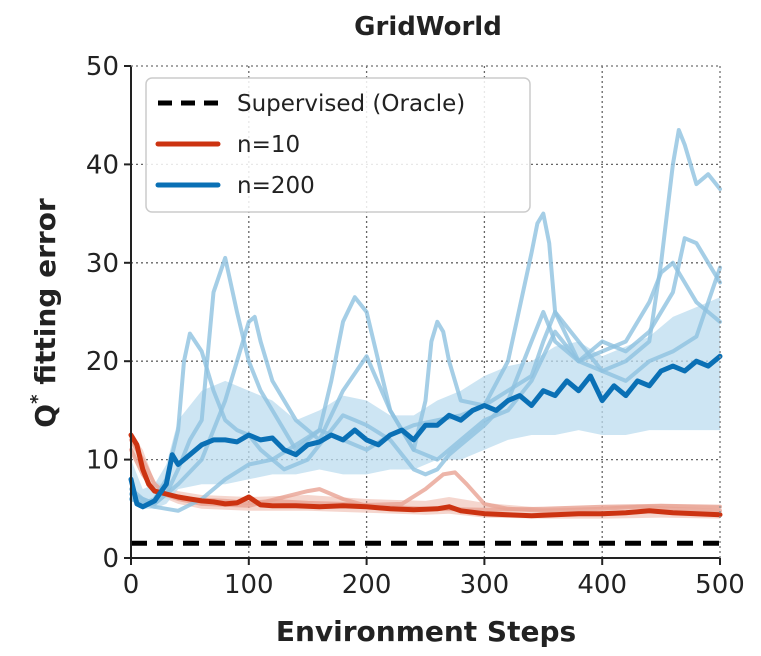  I want to click on legend: Supervised (Oracle) n=10 n=200, so click(338, 145).